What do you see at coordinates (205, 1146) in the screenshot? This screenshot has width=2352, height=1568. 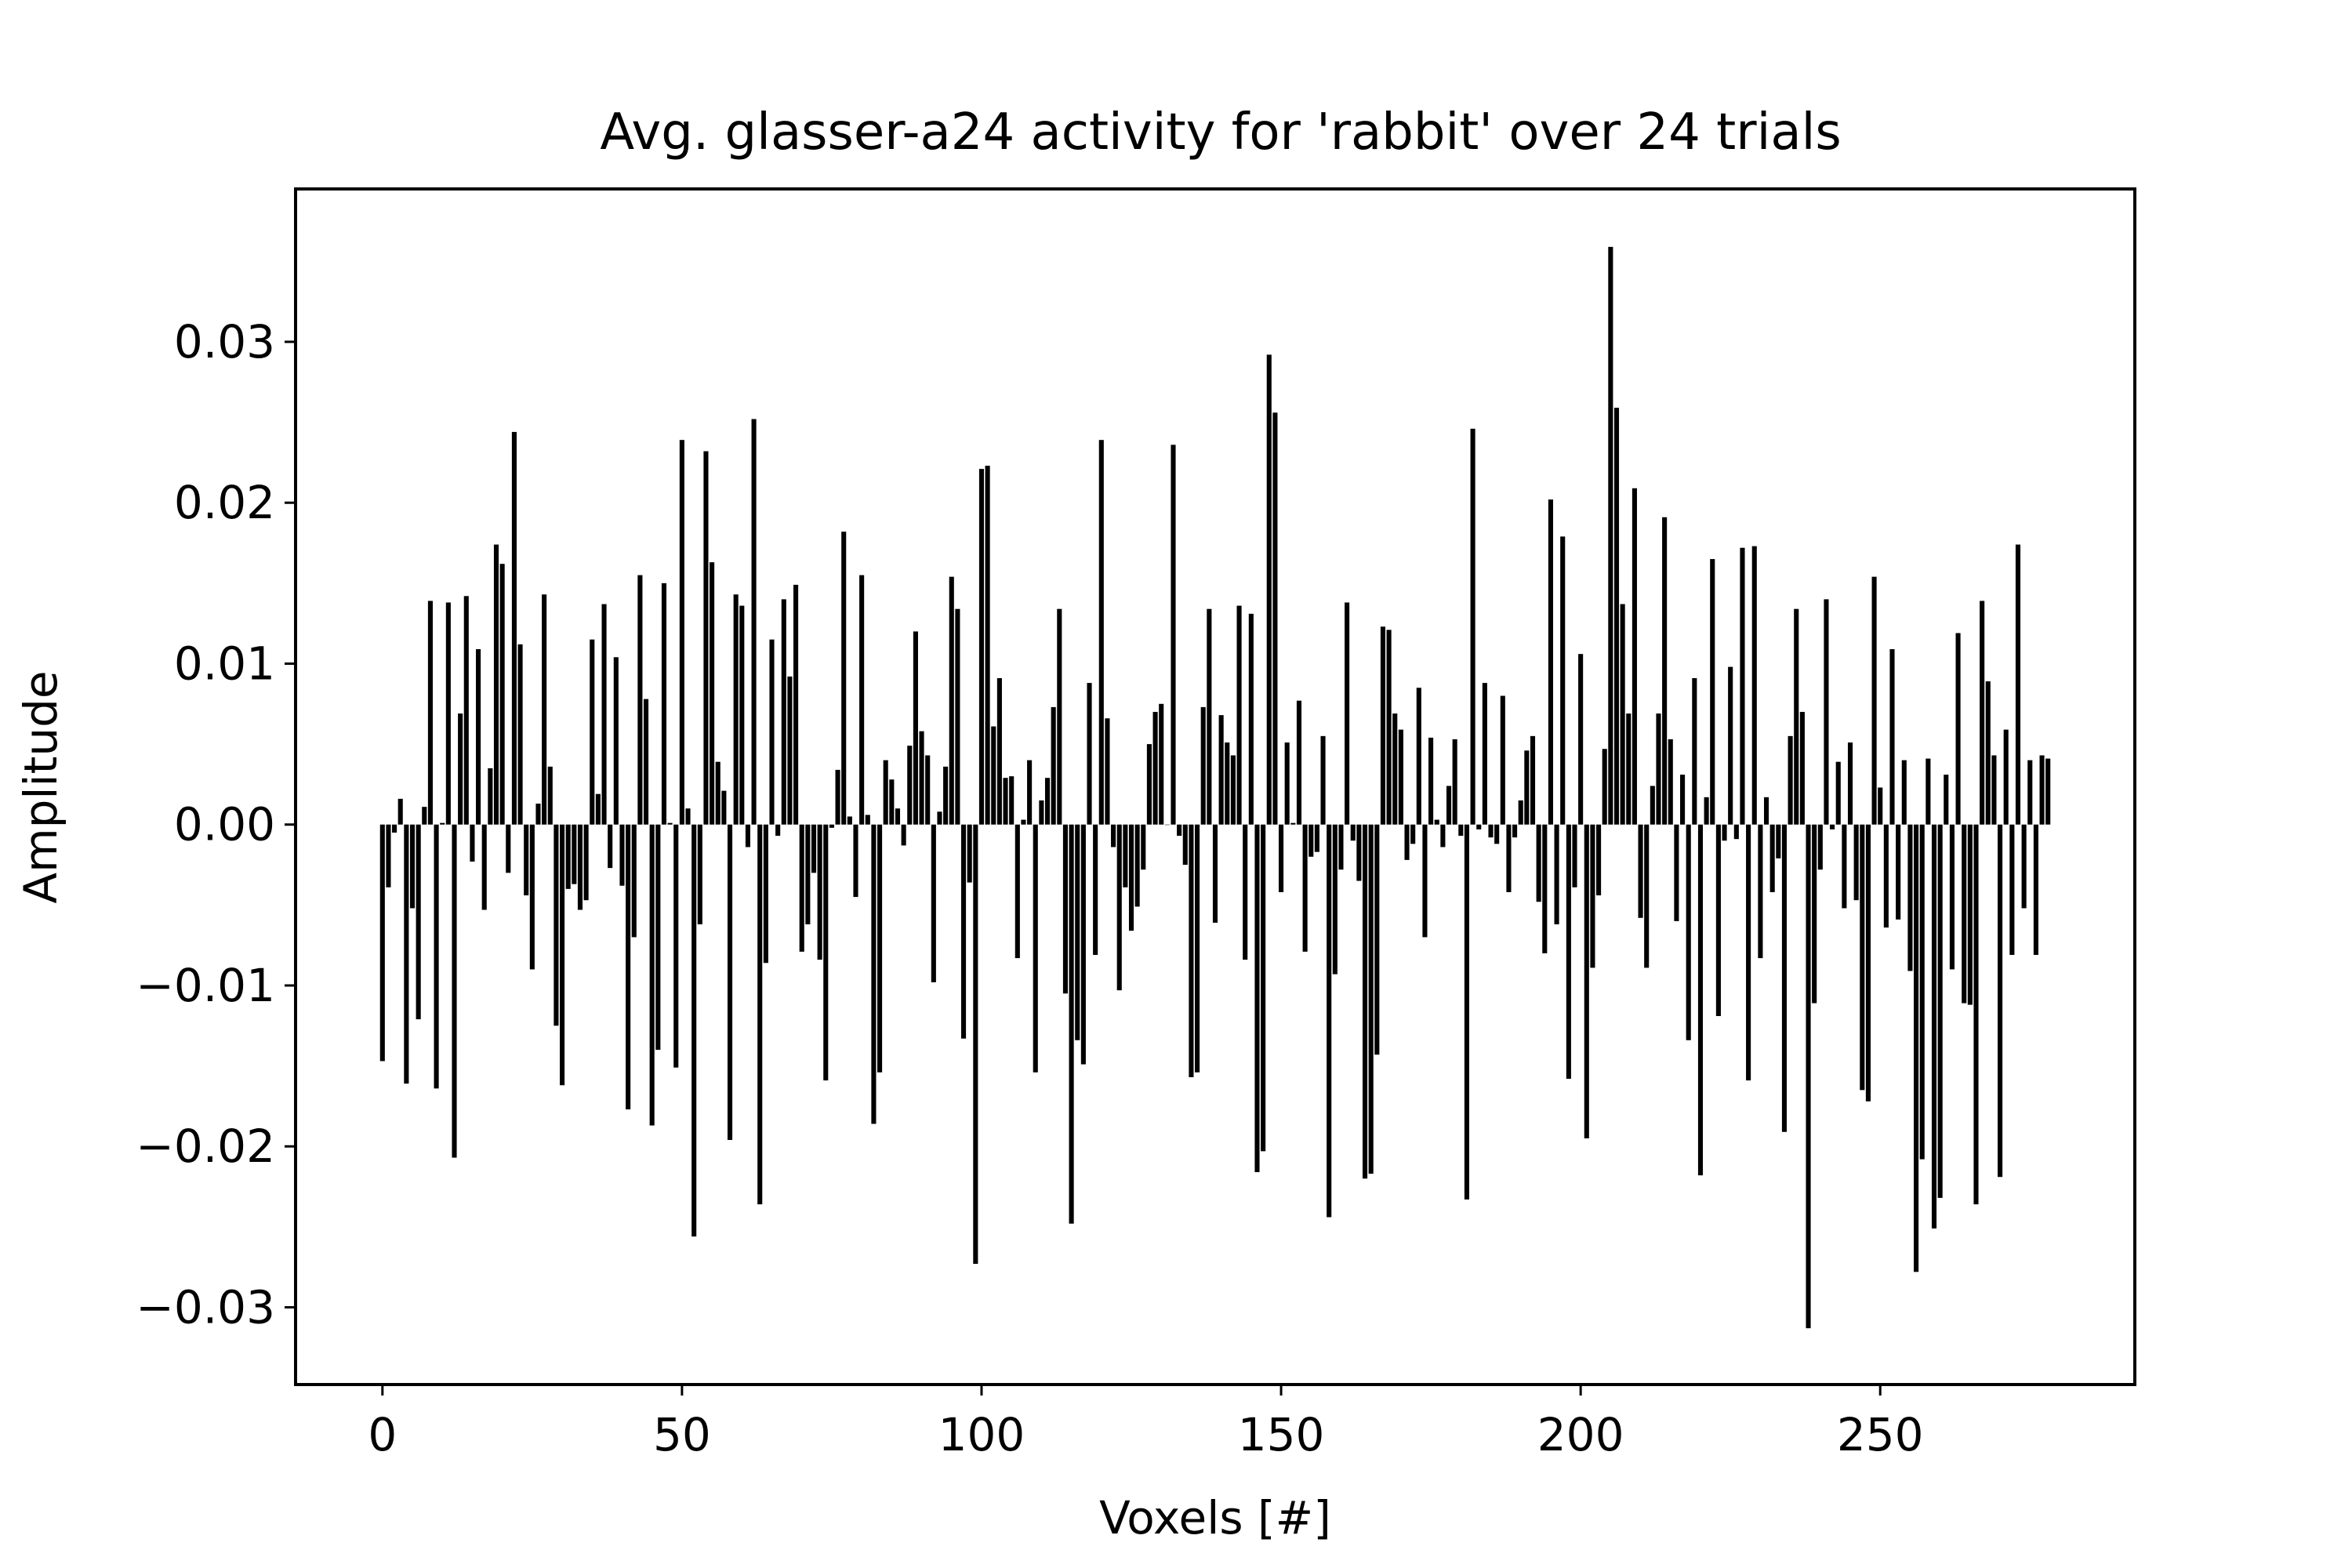 I see `y-tick-label: −0.02` at bounding box center [205, 1146].